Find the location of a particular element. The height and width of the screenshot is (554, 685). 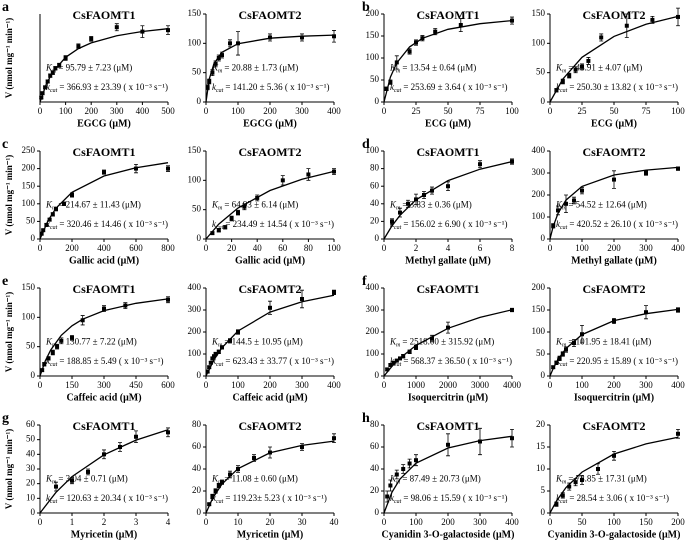

kinetic-annotation: kcat = 568.37 ± 36.50 ( x 10⁻³ s⁻¹) is located at coordinates (451, 362).